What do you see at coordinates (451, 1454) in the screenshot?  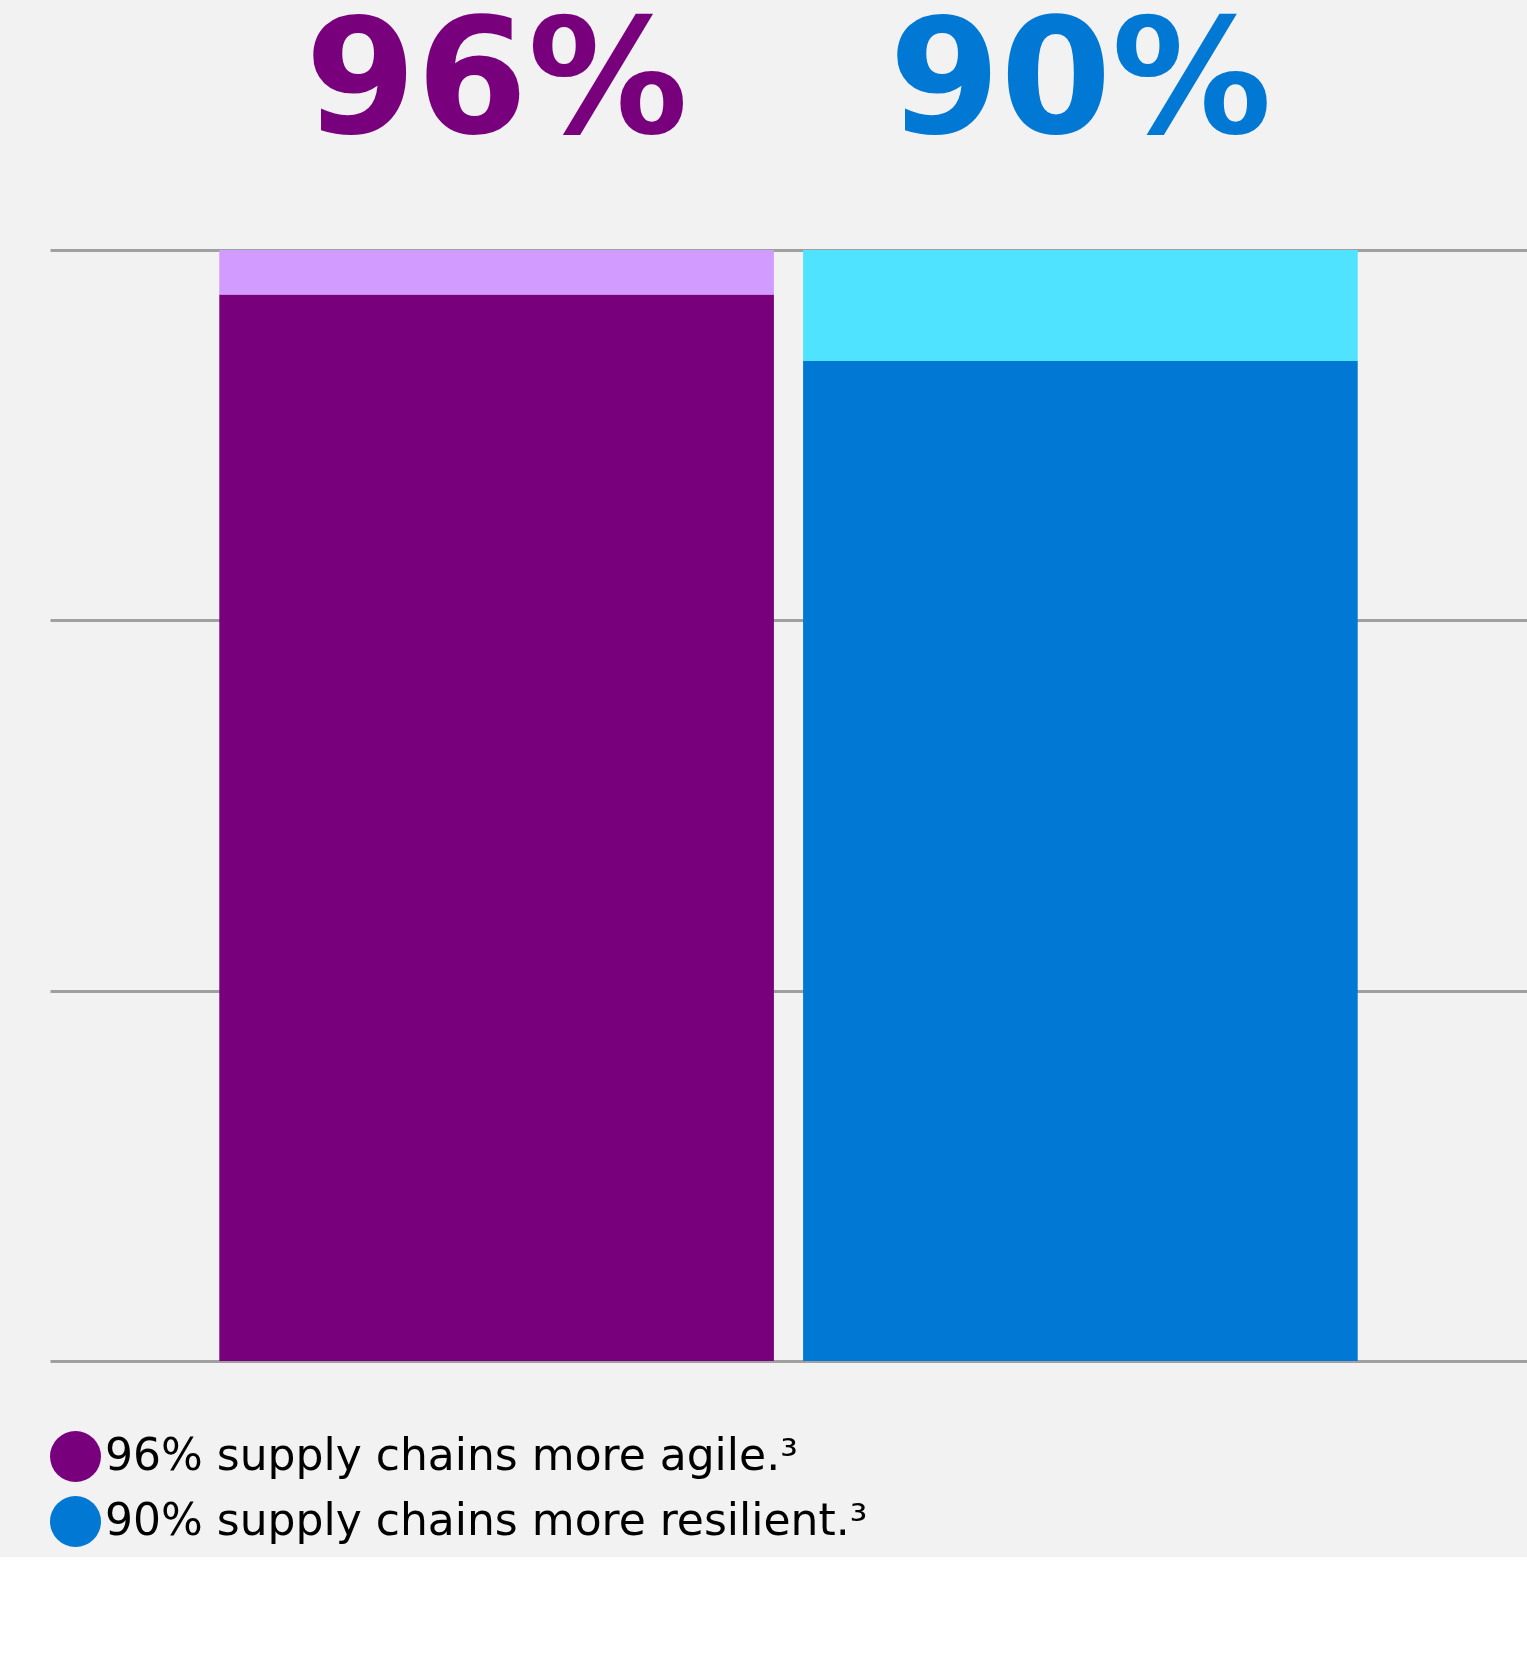 I see `legend-label: 96% supply chains more agile.³` at bounding box center [451, 1454].